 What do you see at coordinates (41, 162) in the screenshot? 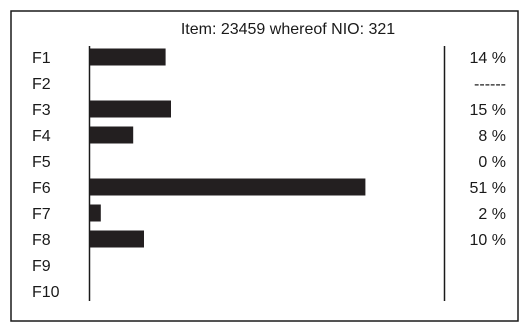
I see `category-label-f5: F5` at bounding box center [41, 162].